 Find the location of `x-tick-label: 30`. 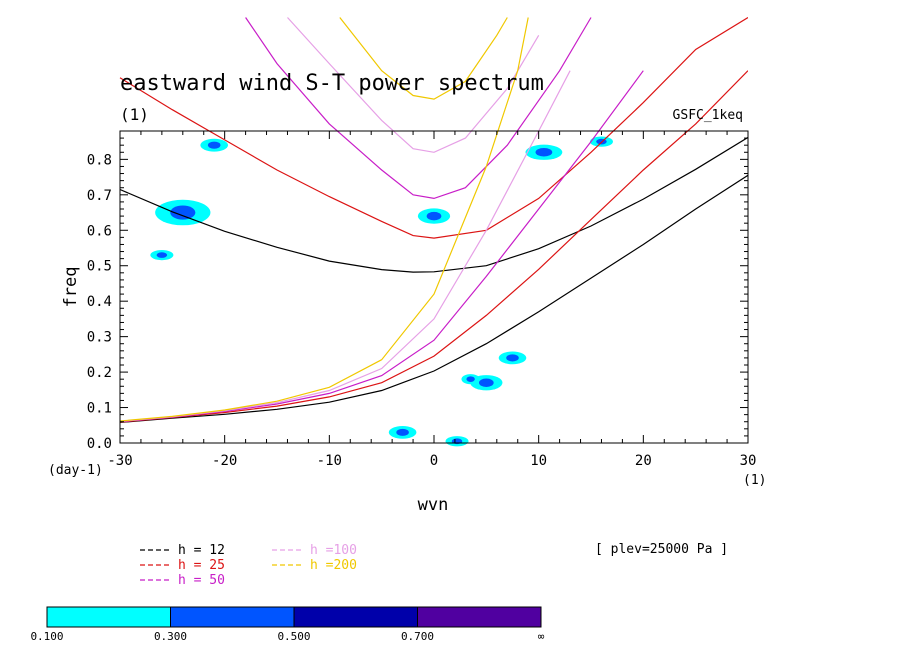

x-tick-label: 30 is located at coordinates (748, 461).